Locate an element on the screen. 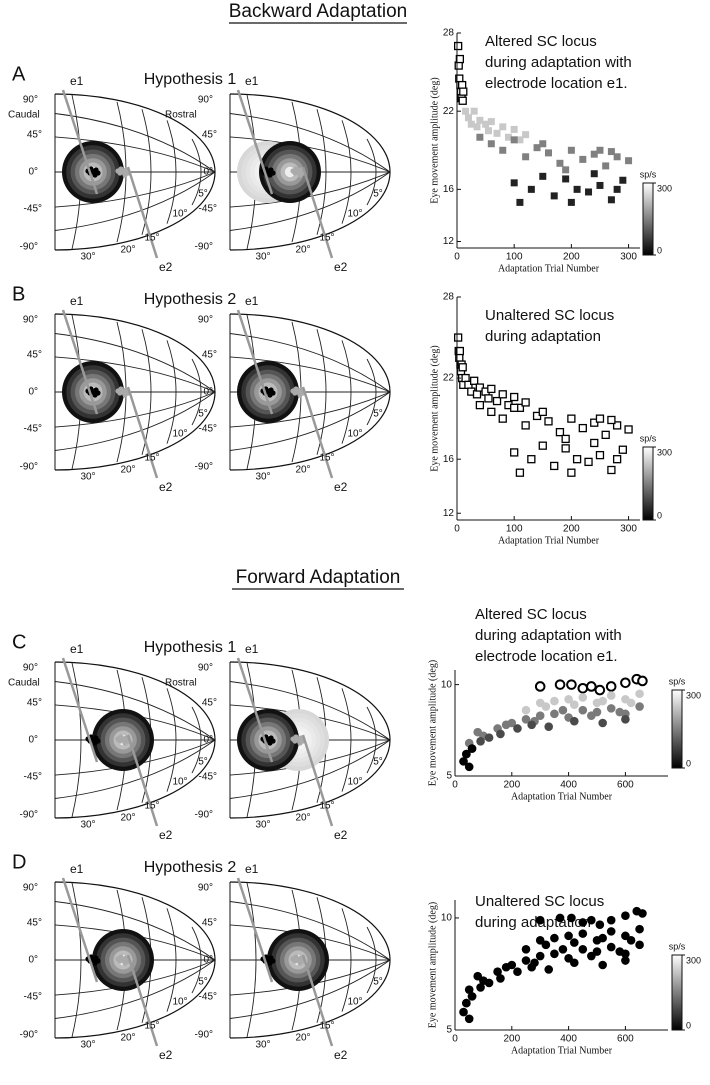 The height and width of the screenshot is (1085, 710). x-tick-label: 0 is located at coordinates (455, 785).